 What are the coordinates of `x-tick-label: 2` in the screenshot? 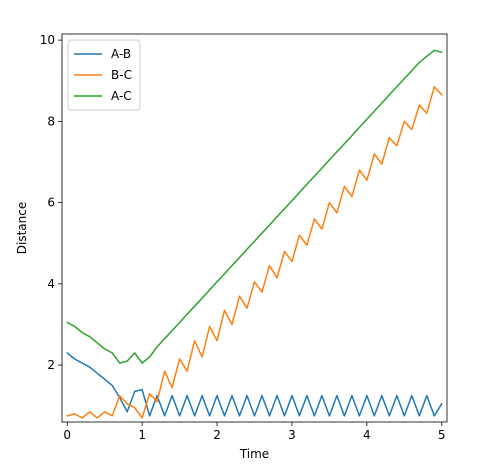 It's located at (217, 435).